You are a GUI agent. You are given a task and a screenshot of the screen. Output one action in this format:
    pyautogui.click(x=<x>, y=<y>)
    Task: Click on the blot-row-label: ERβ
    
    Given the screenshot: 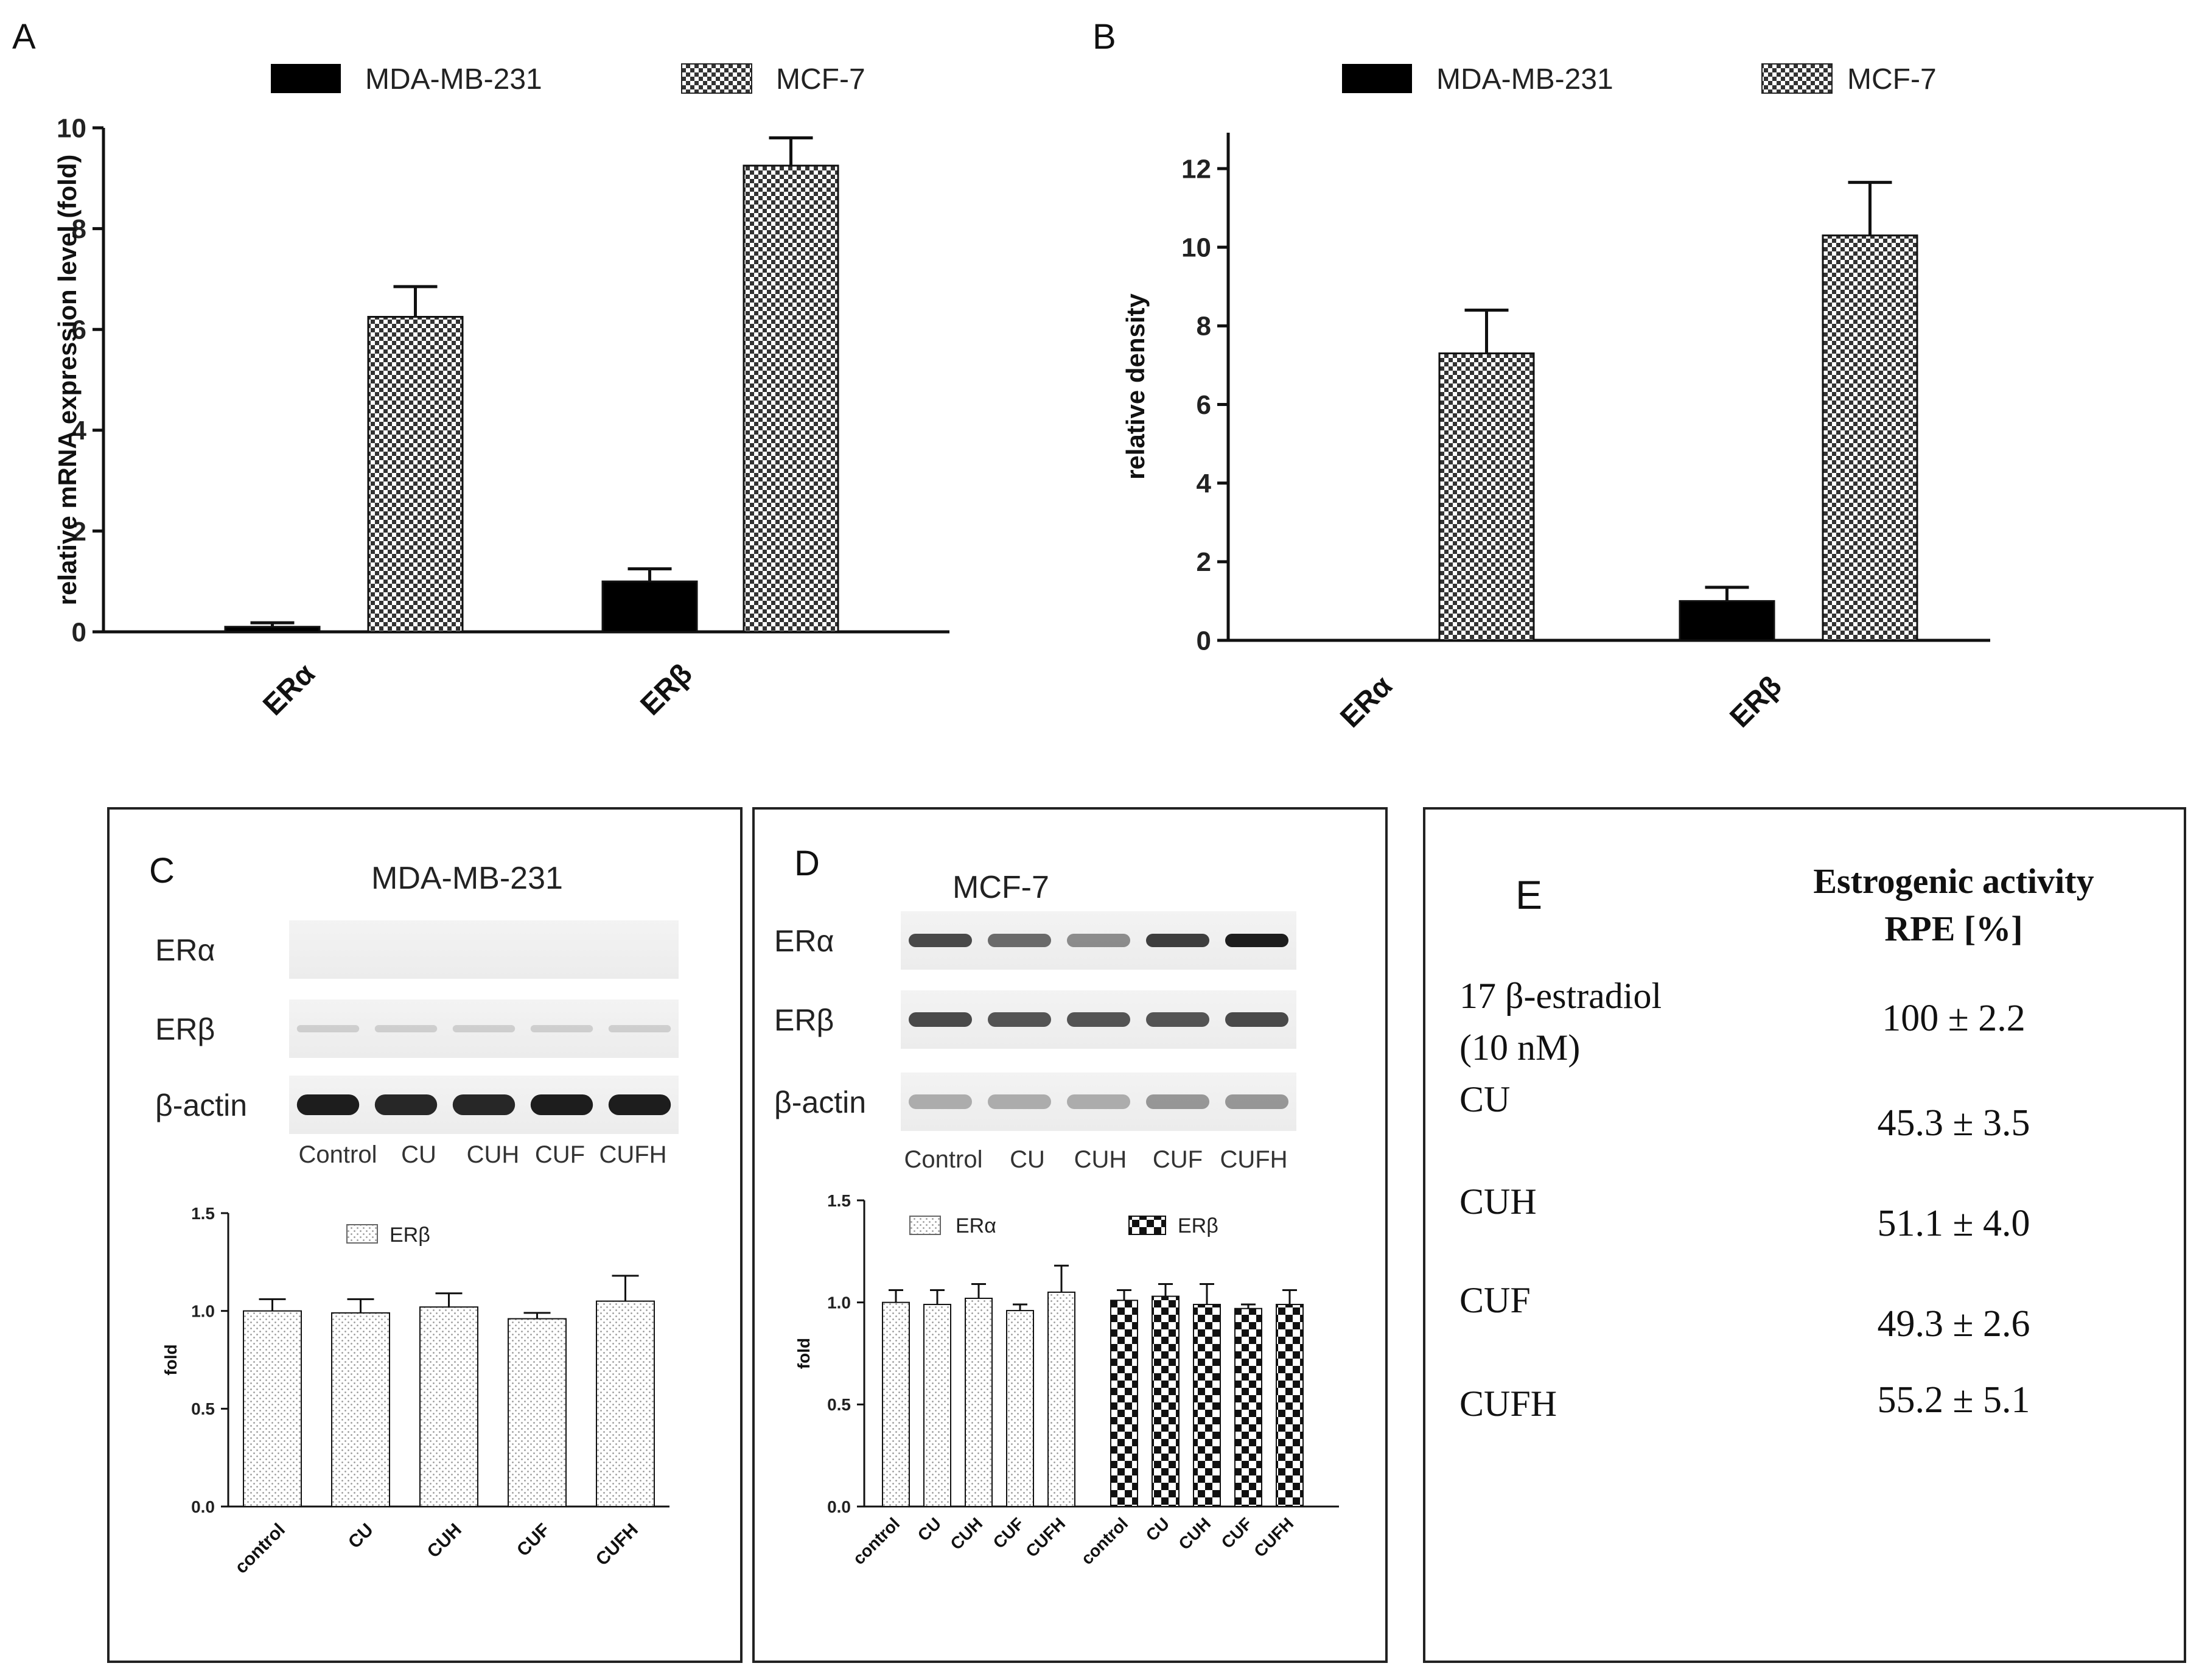 What is the action you would take?
    pyautogui.click(x=804, y=1020)
    